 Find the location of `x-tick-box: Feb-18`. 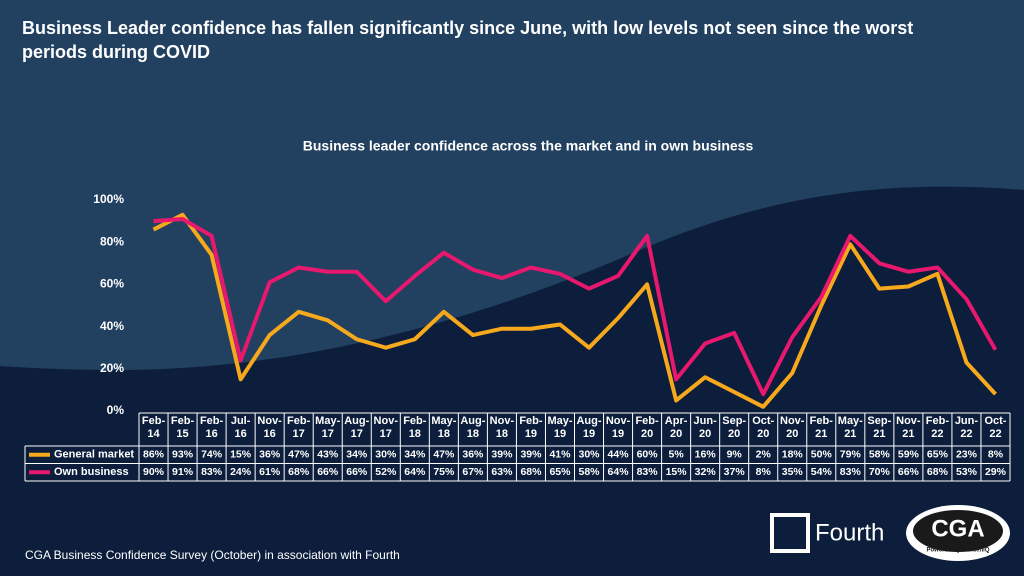

x-tick-box: Feb-18 is located at coordinates (414, 427).